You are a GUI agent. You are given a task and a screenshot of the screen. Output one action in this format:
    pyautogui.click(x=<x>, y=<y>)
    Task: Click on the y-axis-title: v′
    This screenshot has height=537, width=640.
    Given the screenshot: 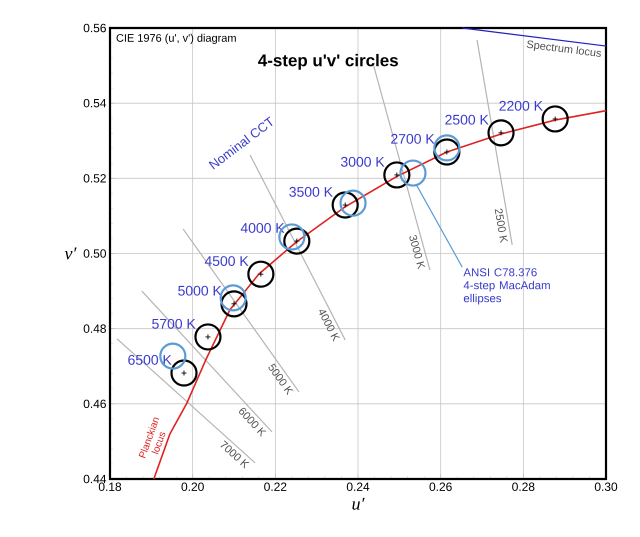 What is the action you would take?
    pyautogui.click(x=70, y=254)
    